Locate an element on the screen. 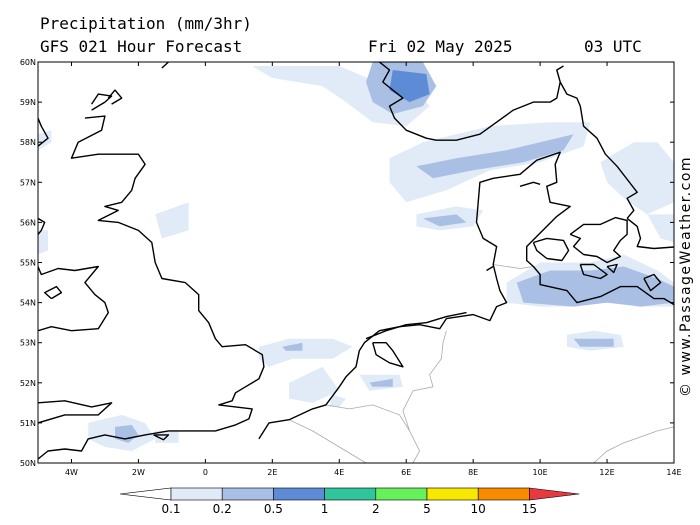  colorbar-label: 2 is located at coordinates (376, 509).